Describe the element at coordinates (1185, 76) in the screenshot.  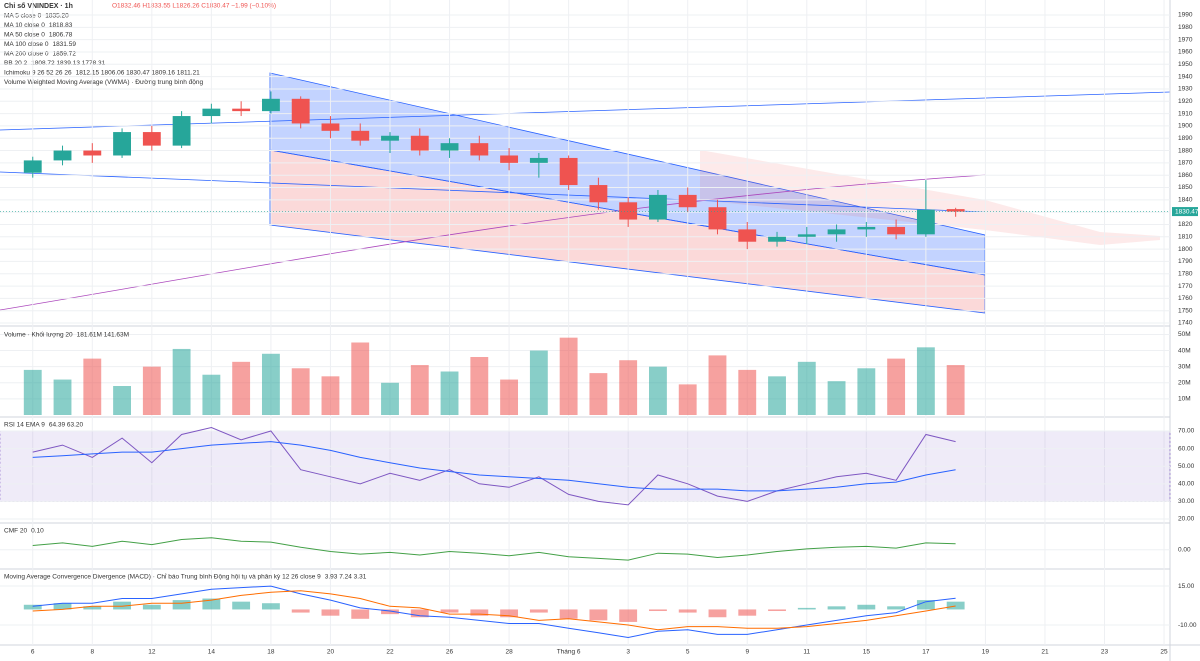
I see `y-tick-label: 1940` at that location.